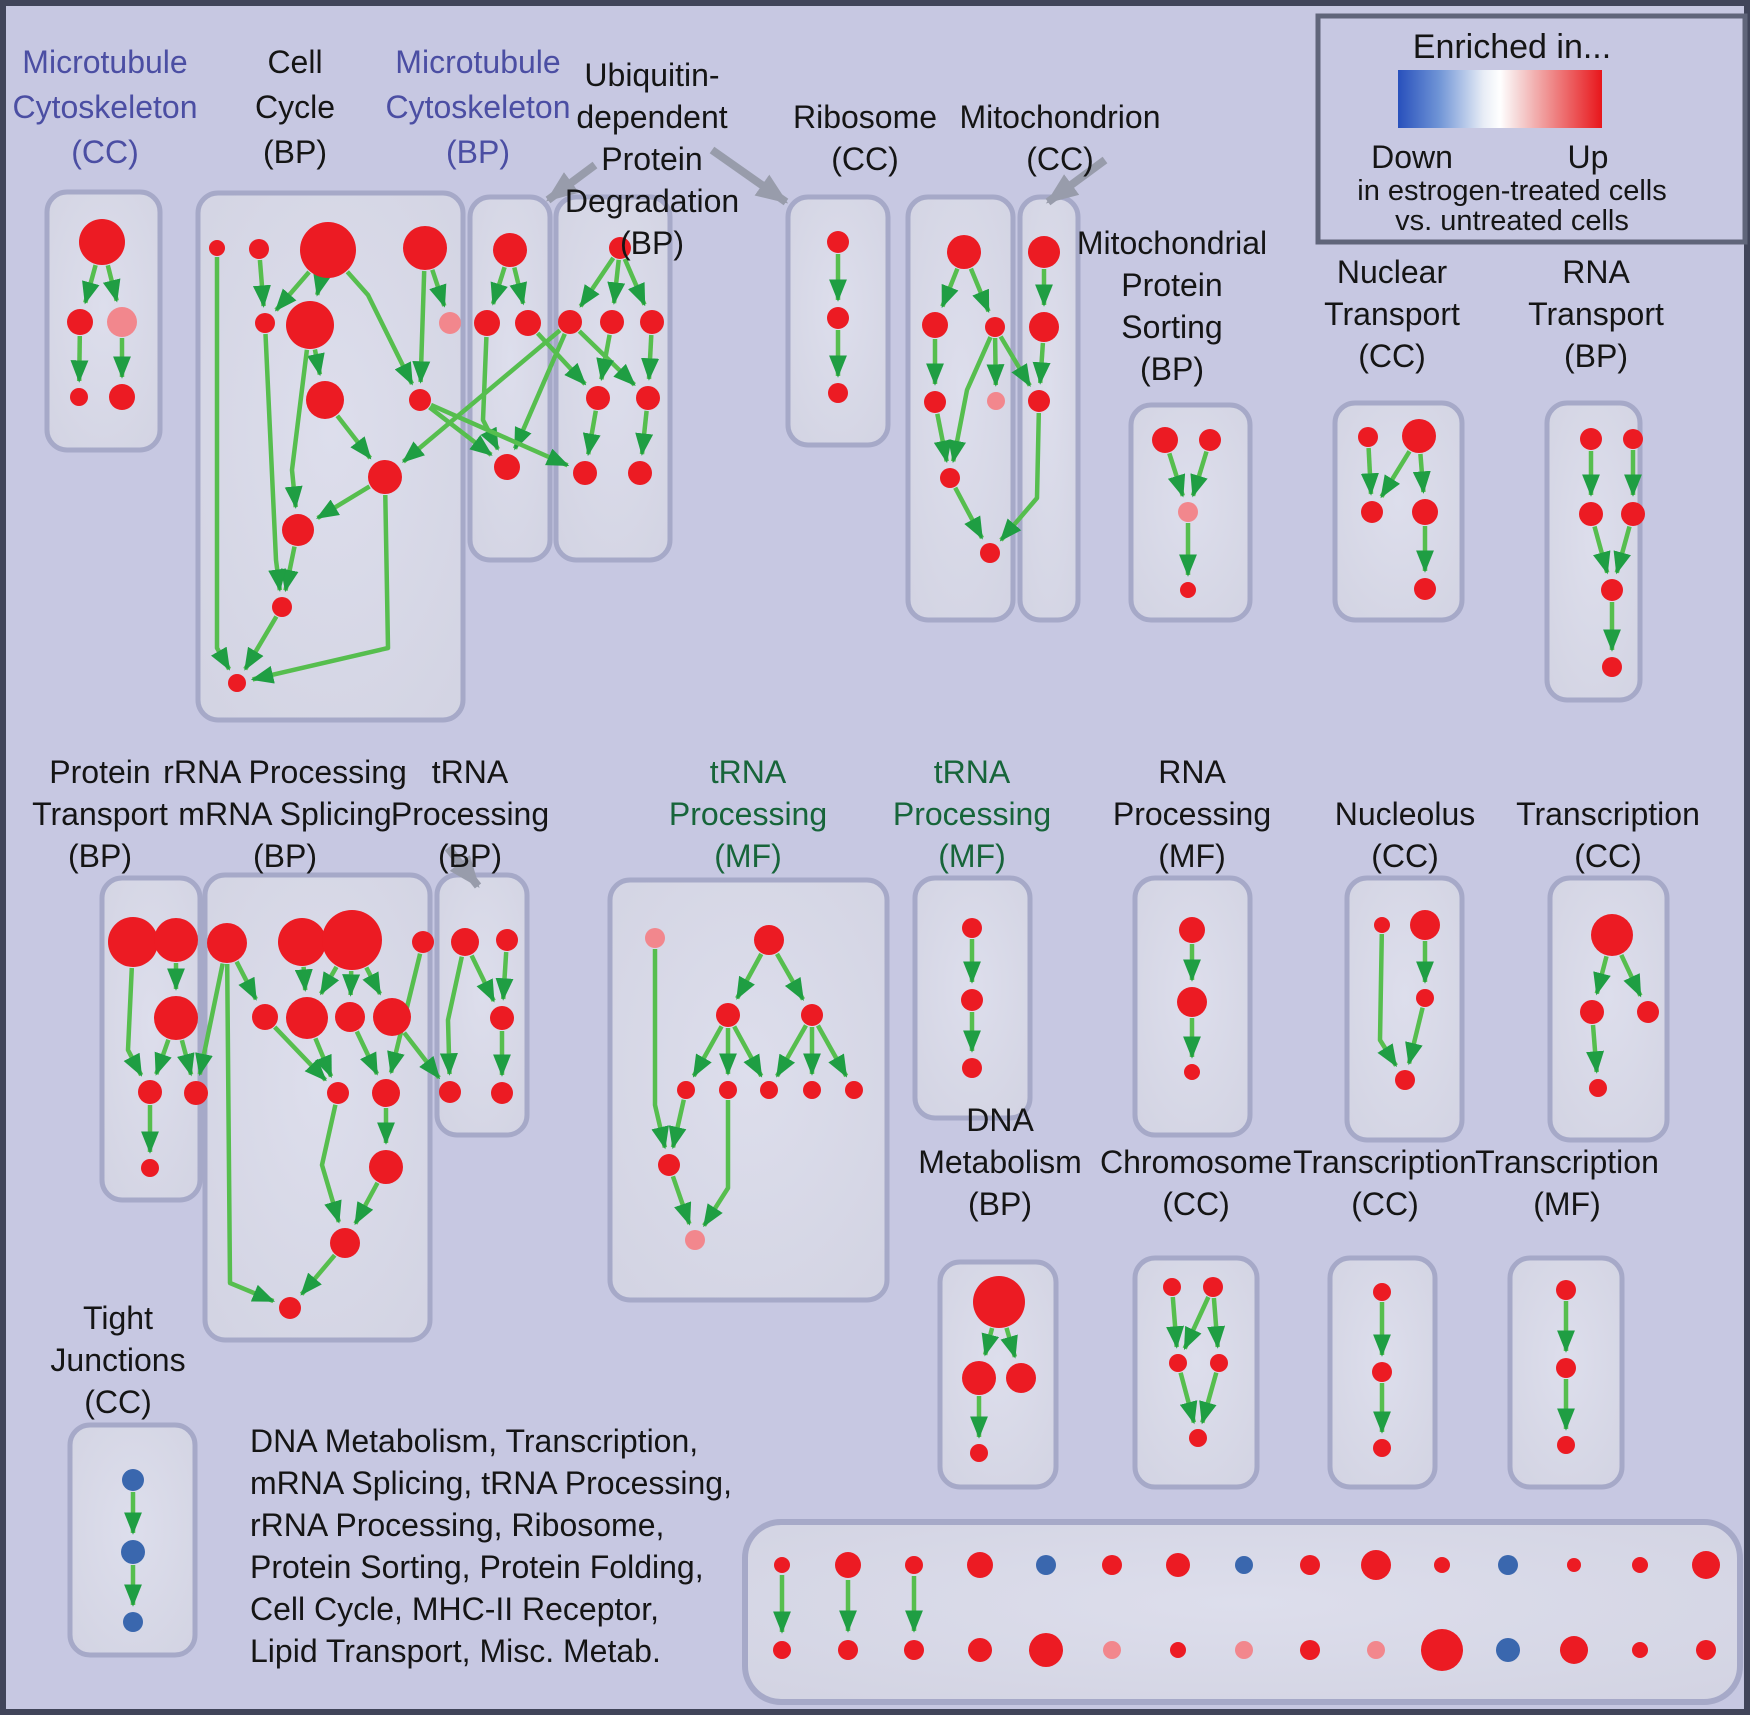  I want to click on category-label-line: Junctions, so click(117, 1360).